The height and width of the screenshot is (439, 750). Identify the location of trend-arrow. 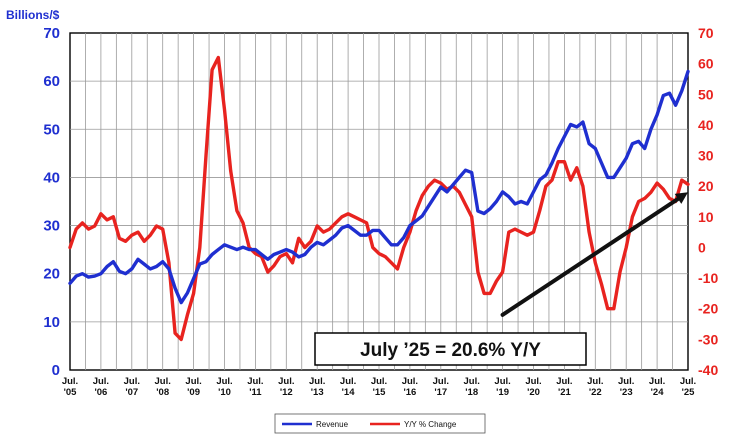
(594, 254).